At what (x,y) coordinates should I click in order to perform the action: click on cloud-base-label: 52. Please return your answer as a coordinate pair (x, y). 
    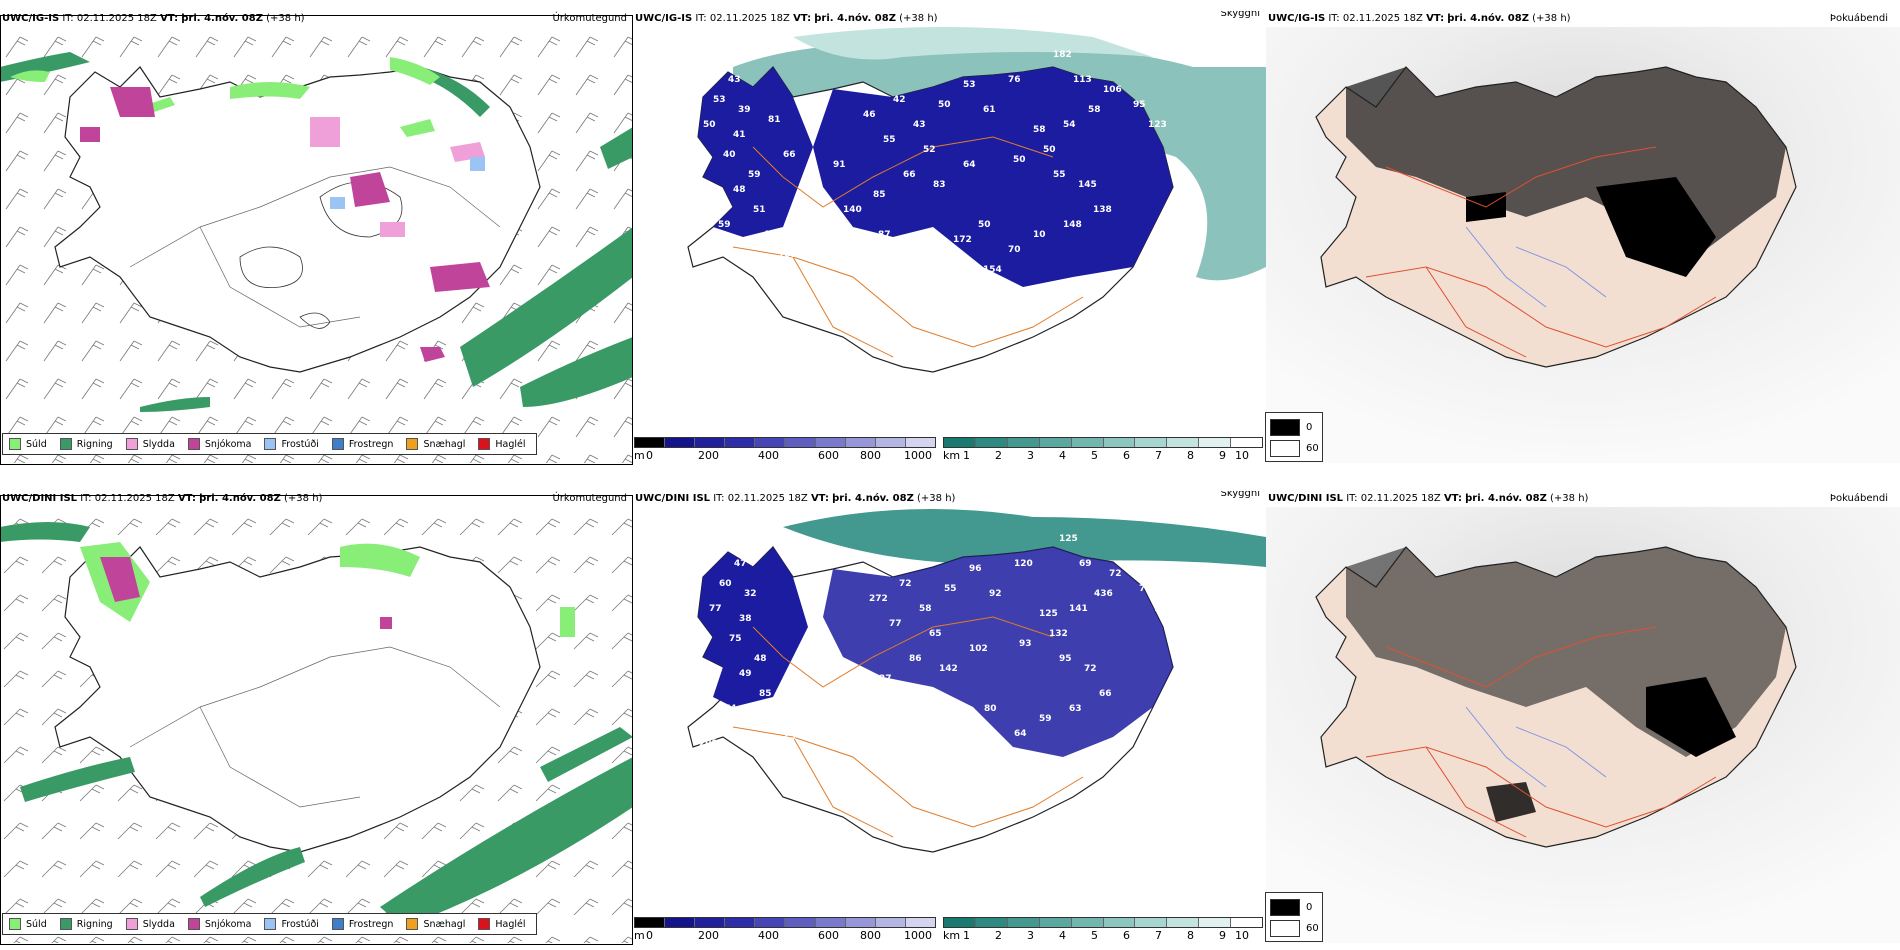
    Looking at the image, I should click on (929, 150).